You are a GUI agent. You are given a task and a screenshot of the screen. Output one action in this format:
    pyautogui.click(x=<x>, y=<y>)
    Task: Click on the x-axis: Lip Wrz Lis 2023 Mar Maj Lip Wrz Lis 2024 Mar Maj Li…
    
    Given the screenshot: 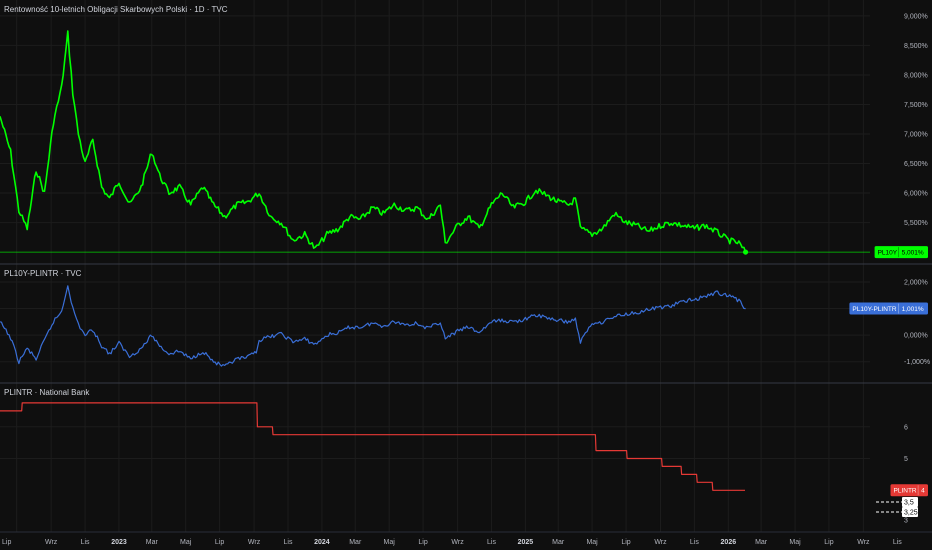 What is the action you would take?
    pyautogui.click(x=452, y=542)
    